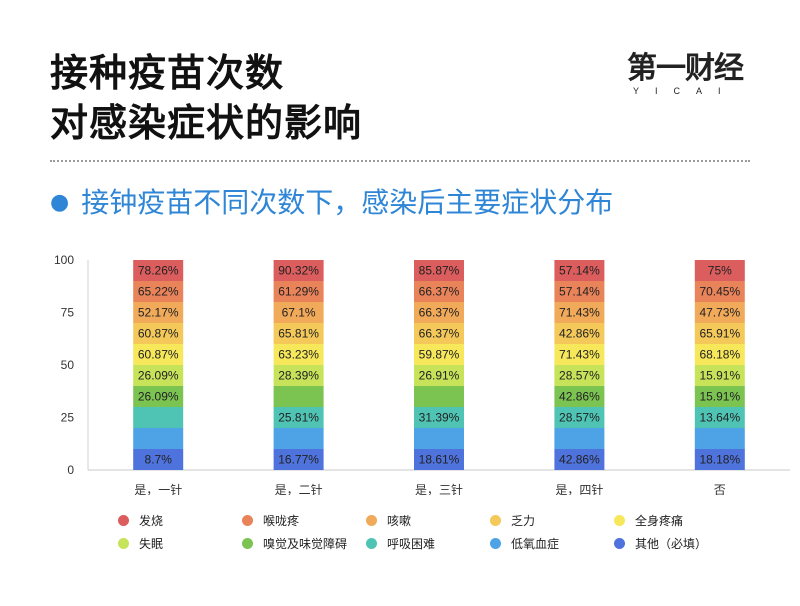 This screenshot has width=800, height=606. What do you see at coordinates (411, 543) in the screenshot?
I see `legend-label: 呼吸困难` at bounding box center [411, 543].